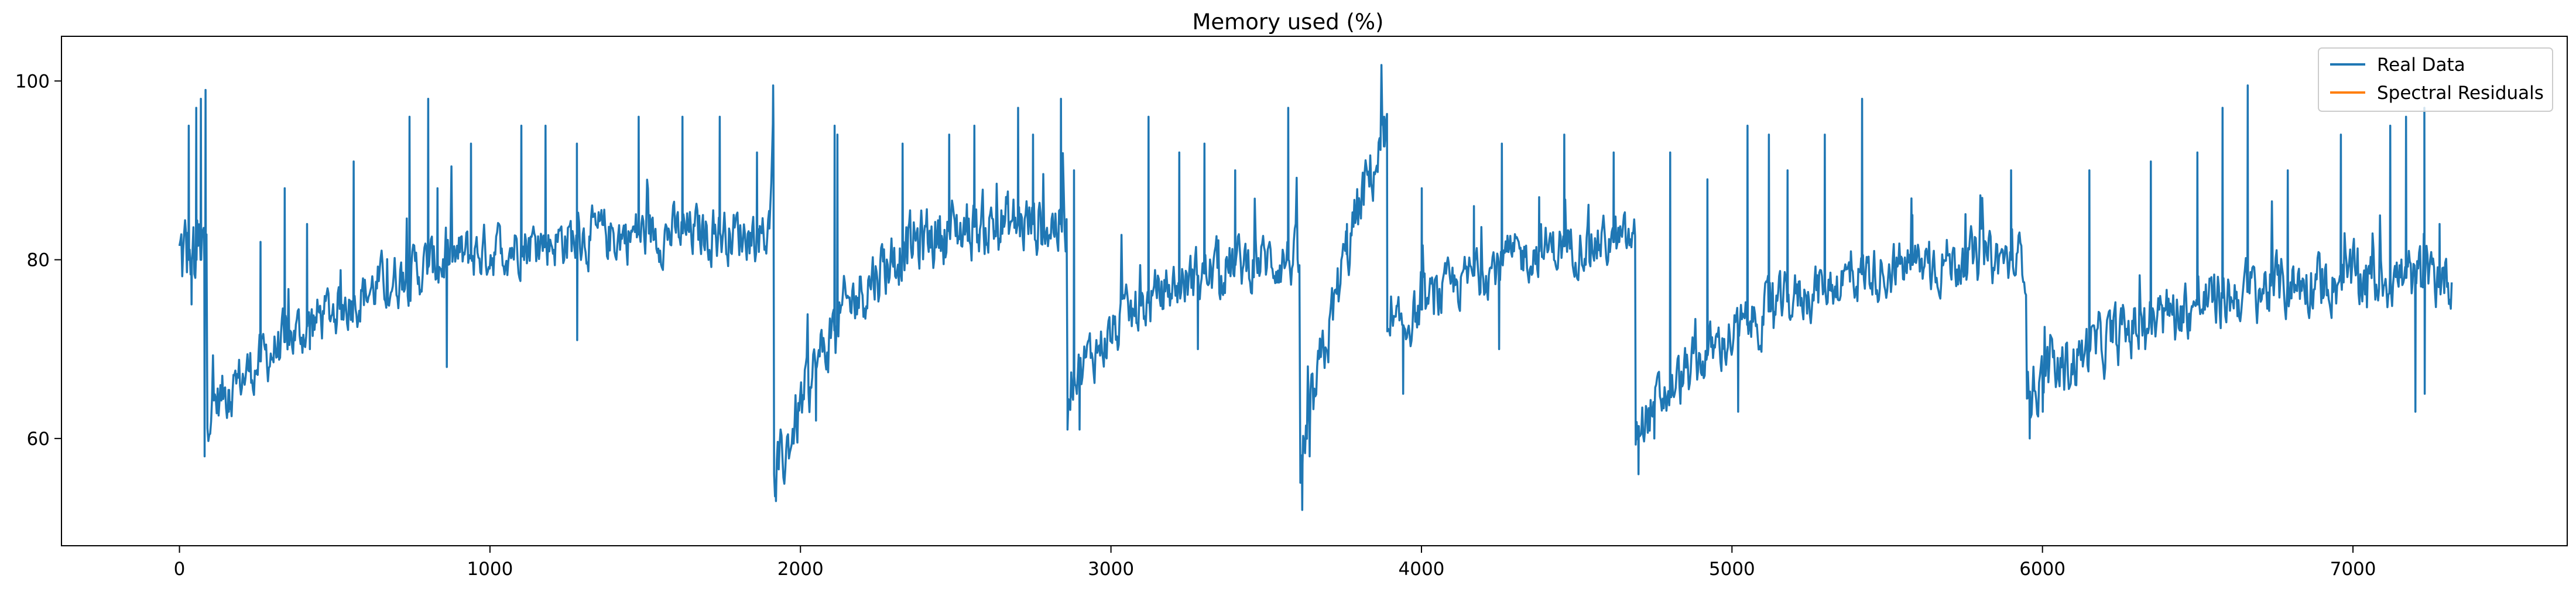 The width and height of the screenshot is (2576, 592). I want to click on x-tick-label: 1000, so click(490, 569).